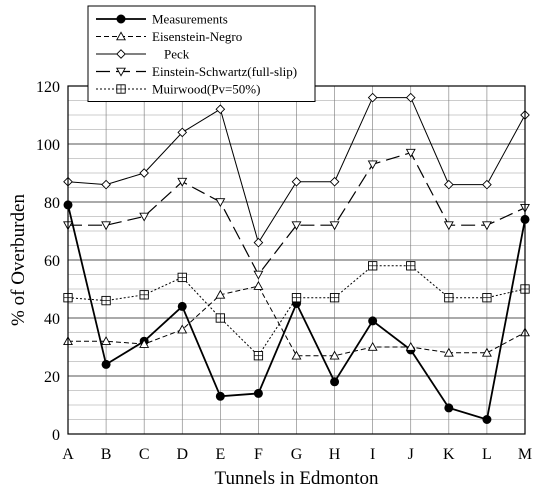 The height and width of the screenshot is (494, 533). Describe the element at coordinates (56, 435) in the screenshot. I see `y-tick-label: 0` at that location.